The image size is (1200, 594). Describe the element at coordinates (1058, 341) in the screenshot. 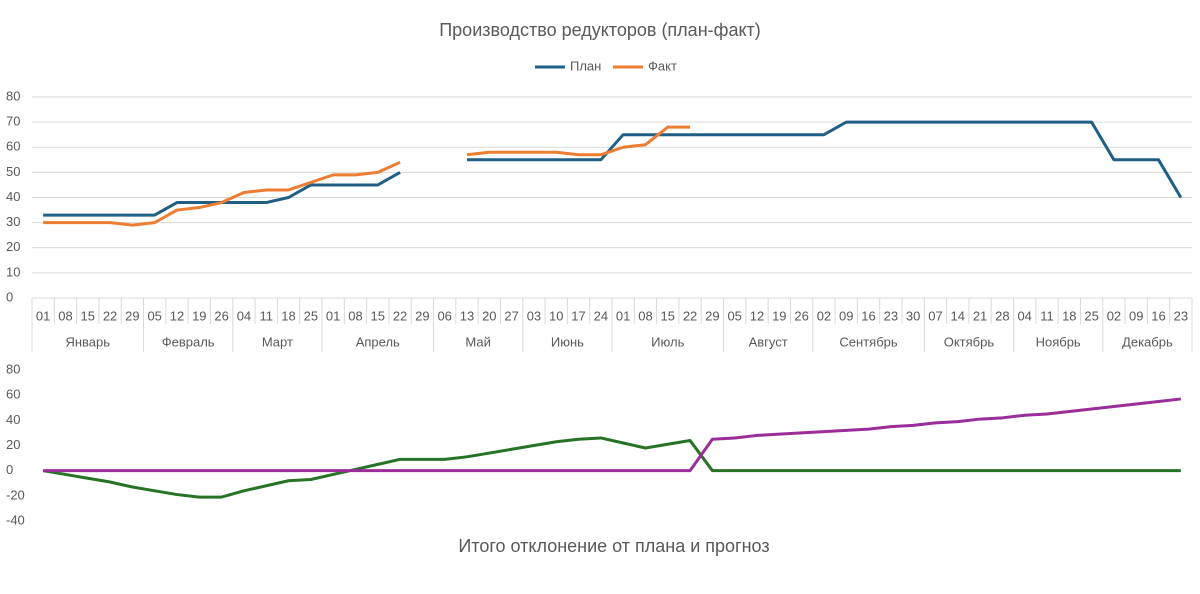

I see `x-group-label: Ноябрь` at that location.